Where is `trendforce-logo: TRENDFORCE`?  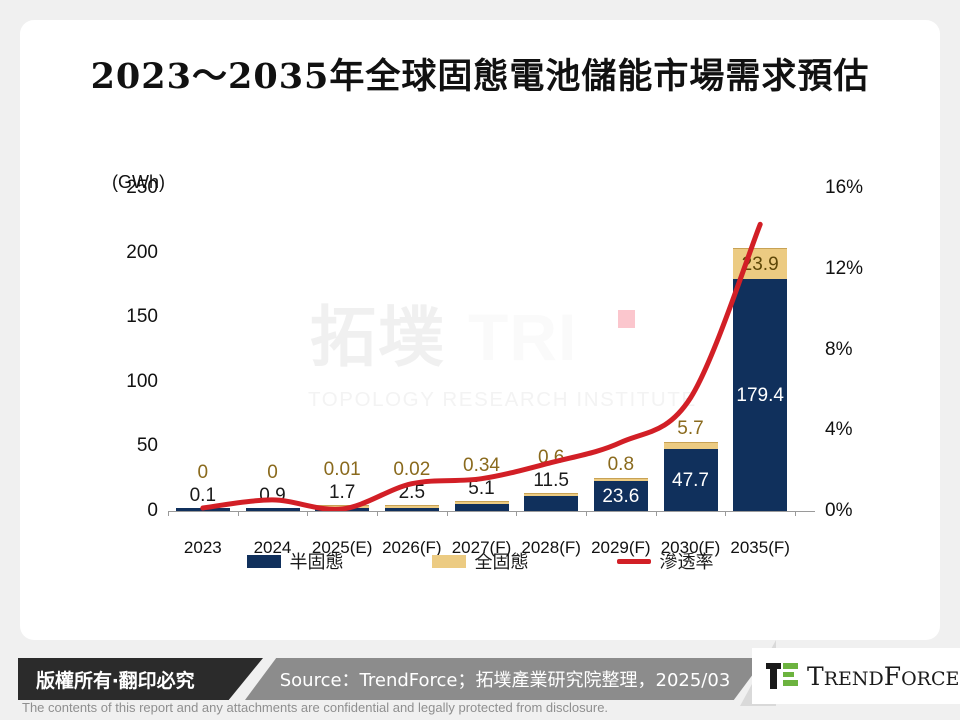 trendforce-logo: TRENDFORCE is located at coordinates (856, 676).